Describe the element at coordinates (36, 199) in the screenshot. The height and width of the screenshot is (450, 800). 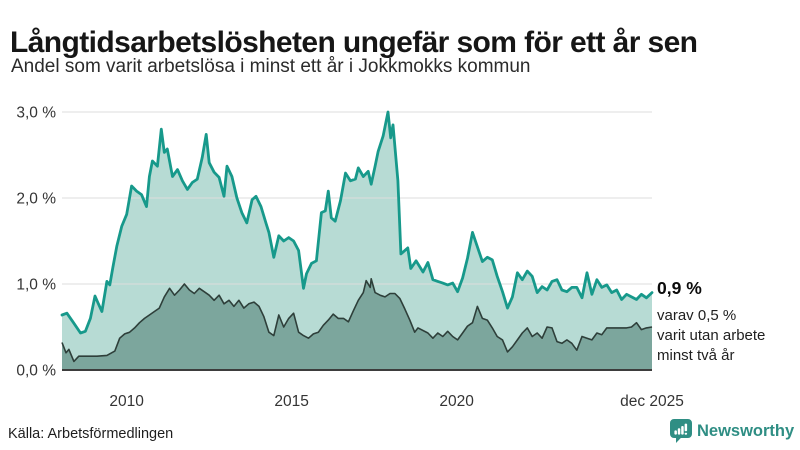
I see `y-tick-label: 2,0 %` at that location.